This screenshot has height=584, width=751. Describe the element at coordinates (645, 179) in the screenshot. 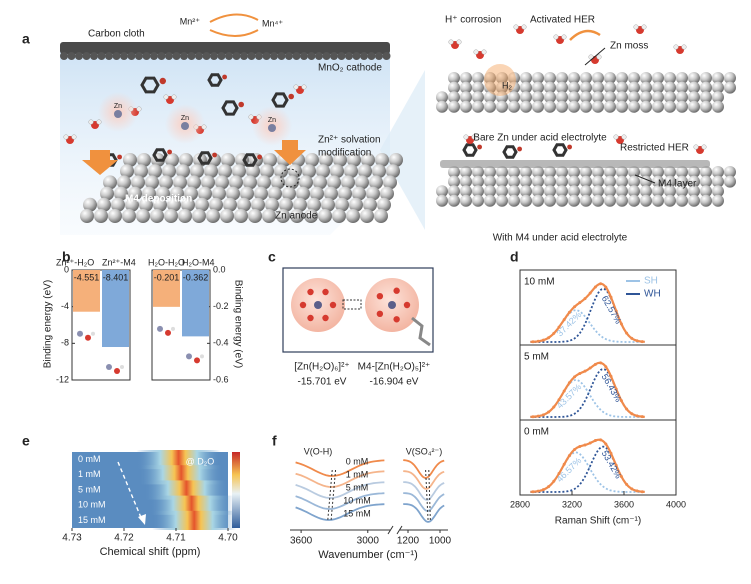

I see `pointer` at that location.